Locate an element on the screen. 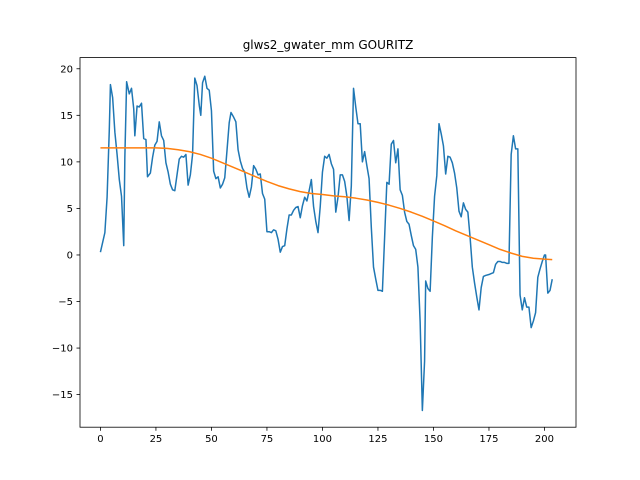 The image size is (640, 480). x-axis: 0 25 50 75 100 125 150 175 200 is located at coordinates (325, 436).